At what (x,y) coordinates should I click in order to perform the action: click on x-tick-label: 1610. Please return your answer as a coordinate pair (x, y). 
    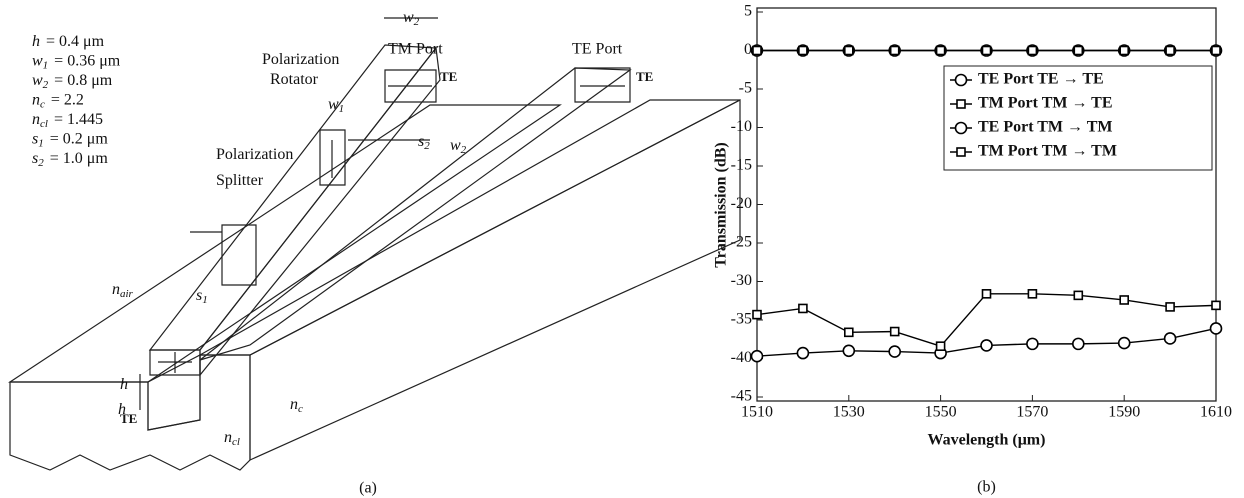
    Looking at the image, I should click on (1216, 412).